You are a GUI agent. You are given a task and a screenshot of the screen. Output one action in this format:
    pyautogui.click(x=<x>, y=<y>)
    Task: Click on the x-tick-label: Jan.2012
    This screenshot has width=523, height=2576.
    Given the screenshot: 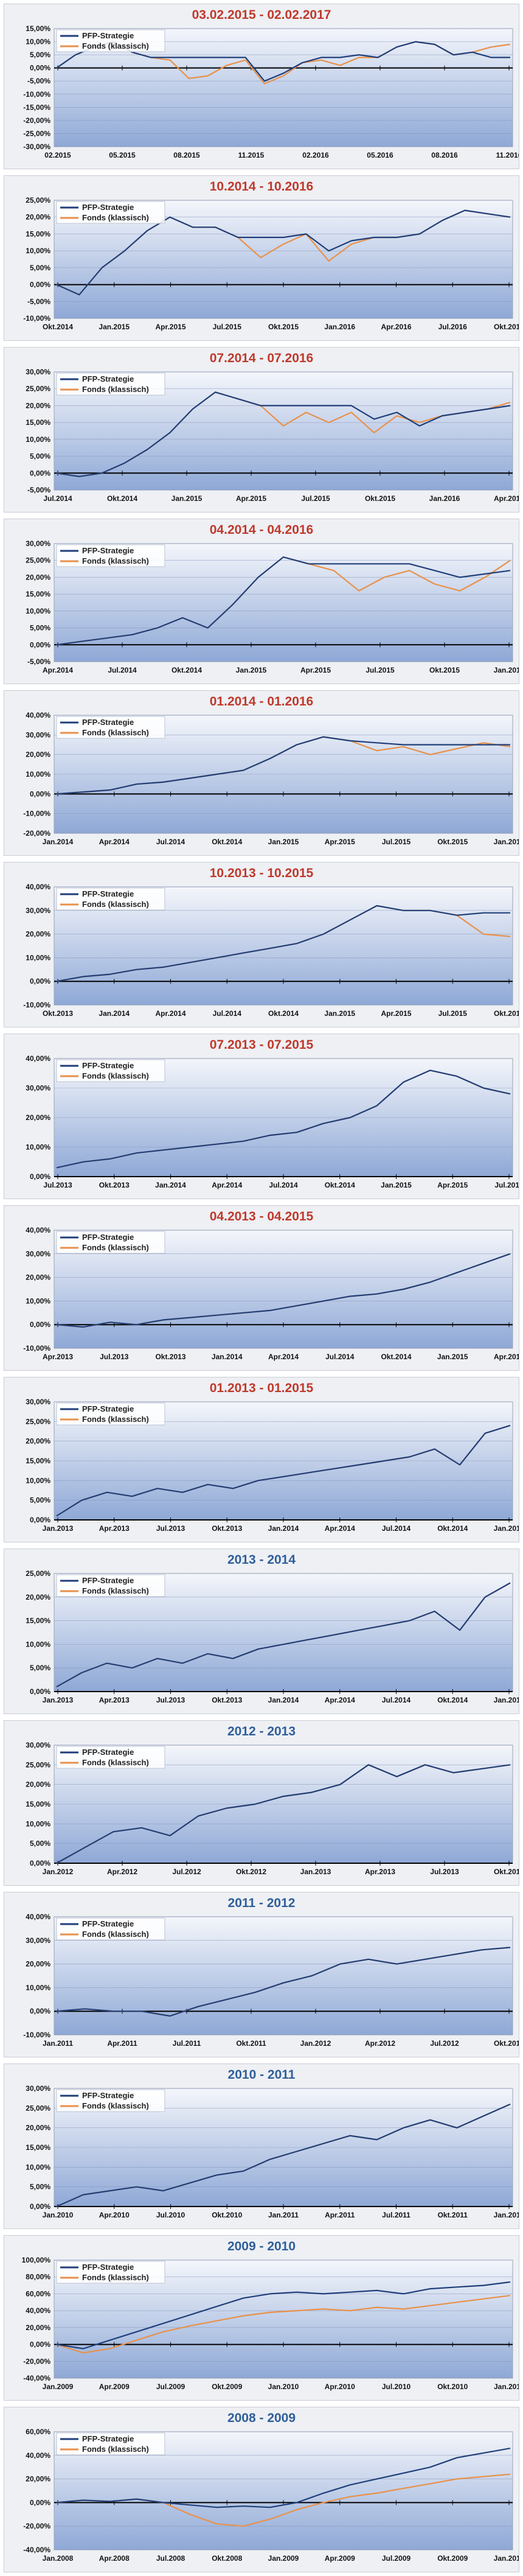 What is the action you would take?
    pyautogui.click(x=316, y=2043)
    